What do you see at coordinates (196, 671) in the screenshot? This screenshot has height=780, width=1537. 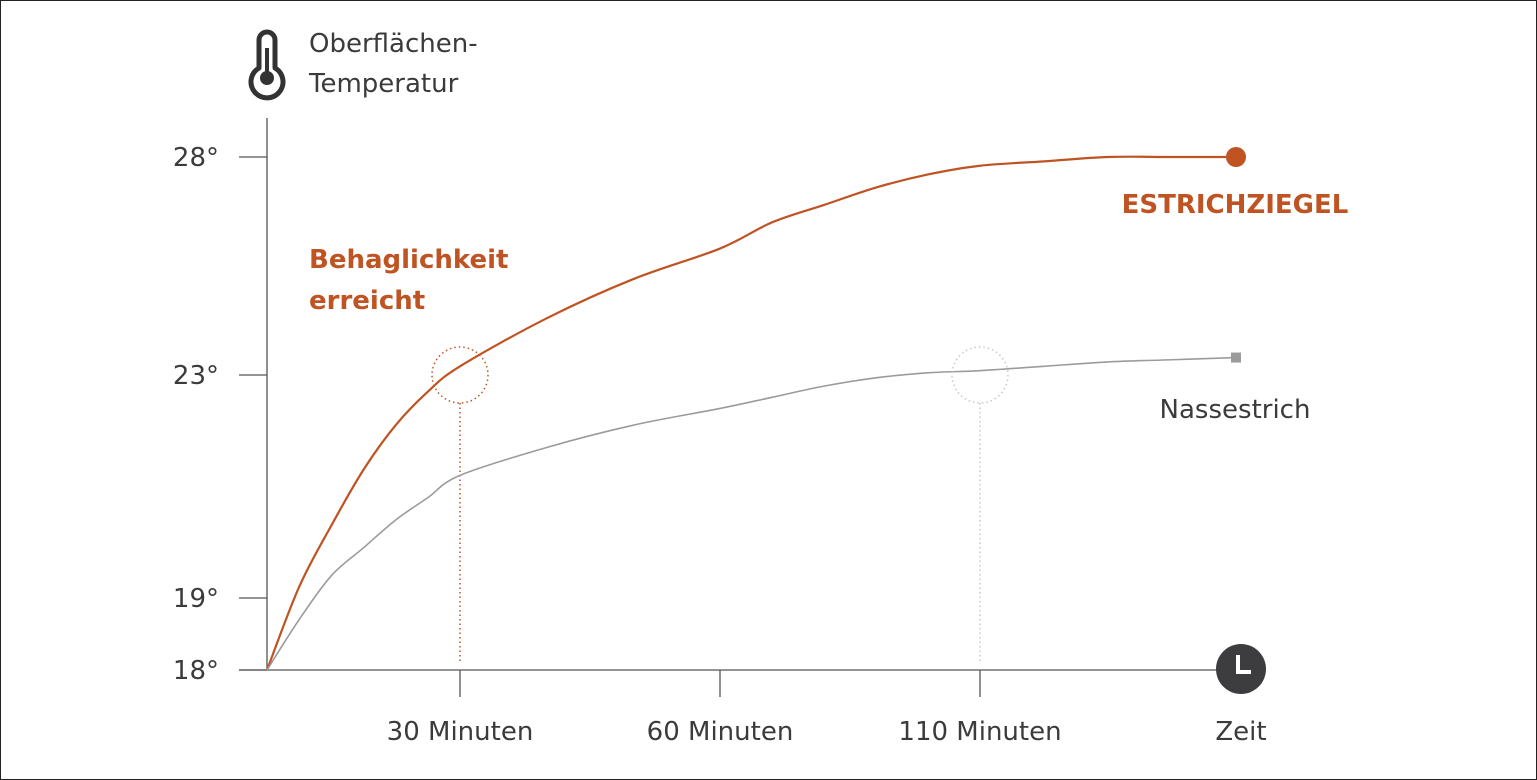 I see `y-tick-label-18: 18°` at bounding box center [196, 671].